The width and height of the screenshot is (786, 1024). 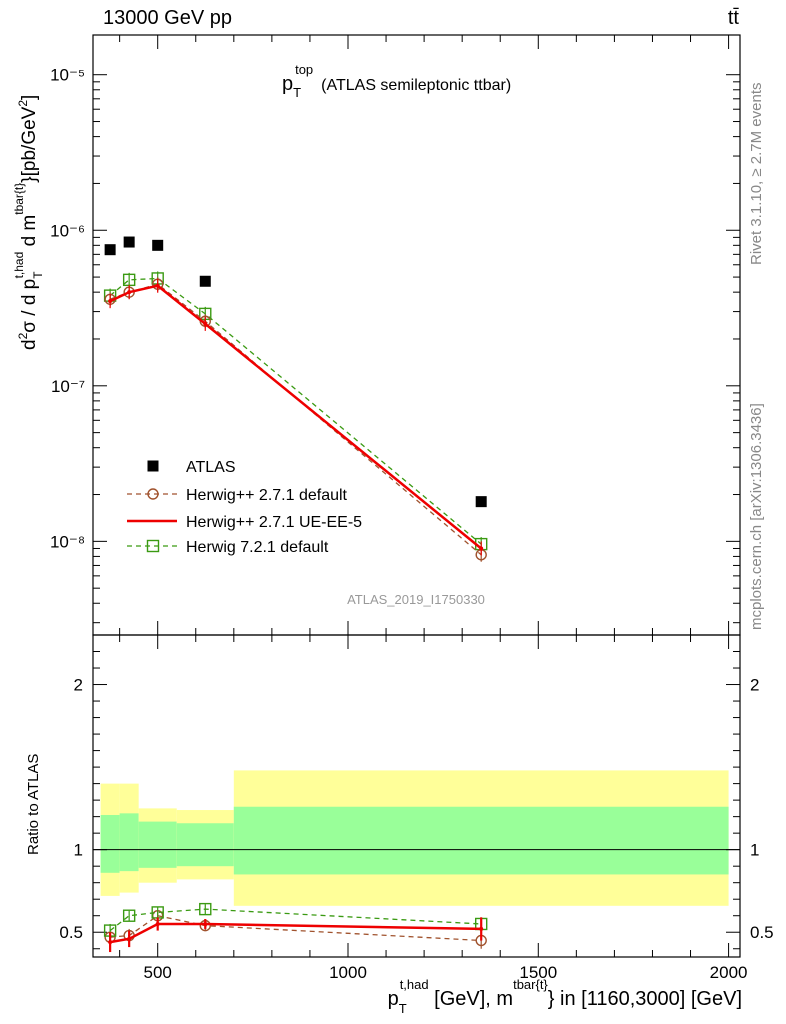 I want to click on ratio-y-tick-label: 0.5, so click(x=71, y=932).